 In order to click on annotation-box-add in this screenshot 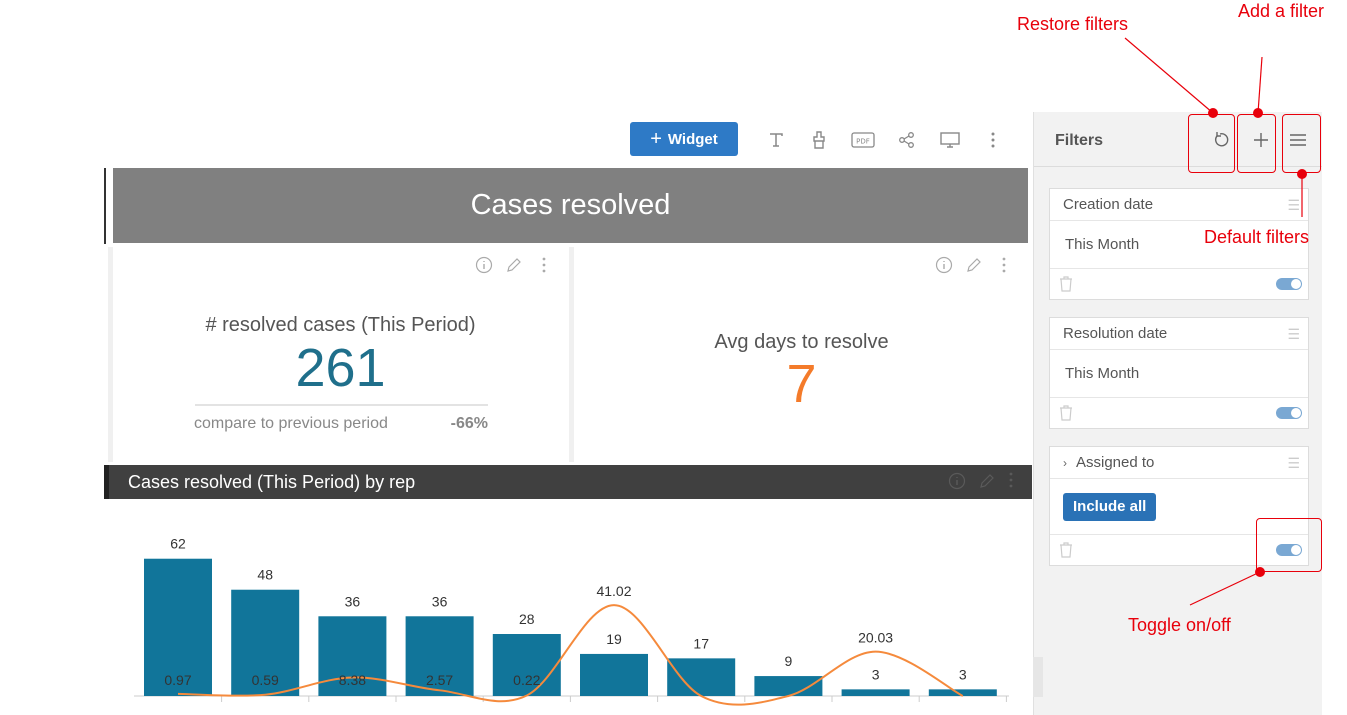, I will do `click(1256, 143)`.